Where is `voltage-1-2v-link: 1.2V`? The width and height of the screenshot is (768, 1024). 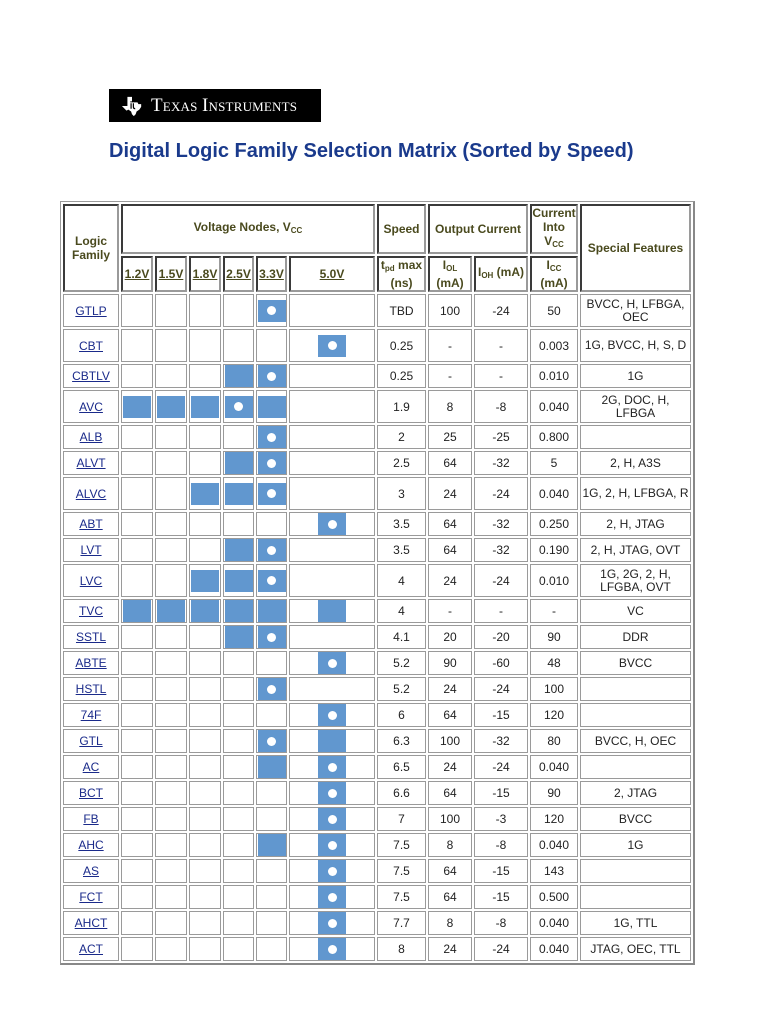
voltage-1-2v-link: 1.2V is located at coordinates (137, 274).